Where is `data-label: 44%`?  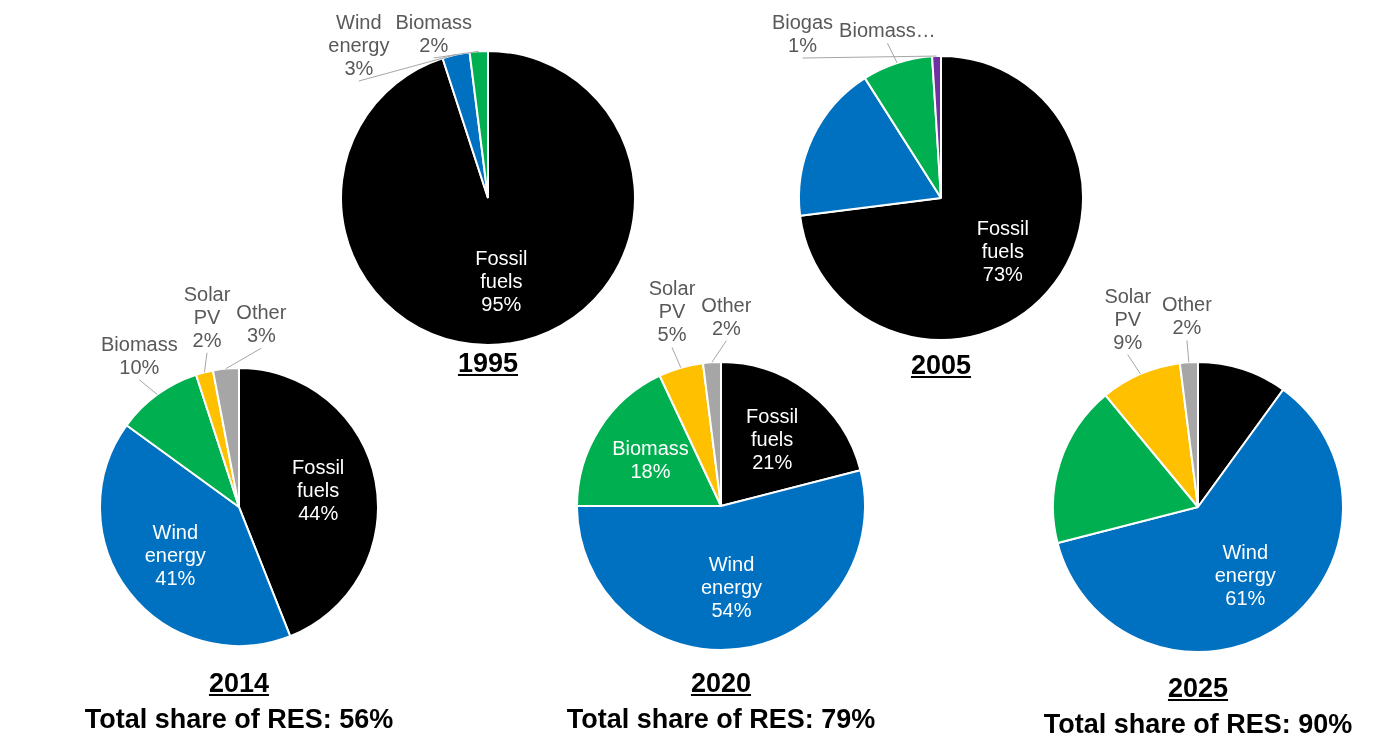 data-label: 44% is located at coordinates (318, 513).